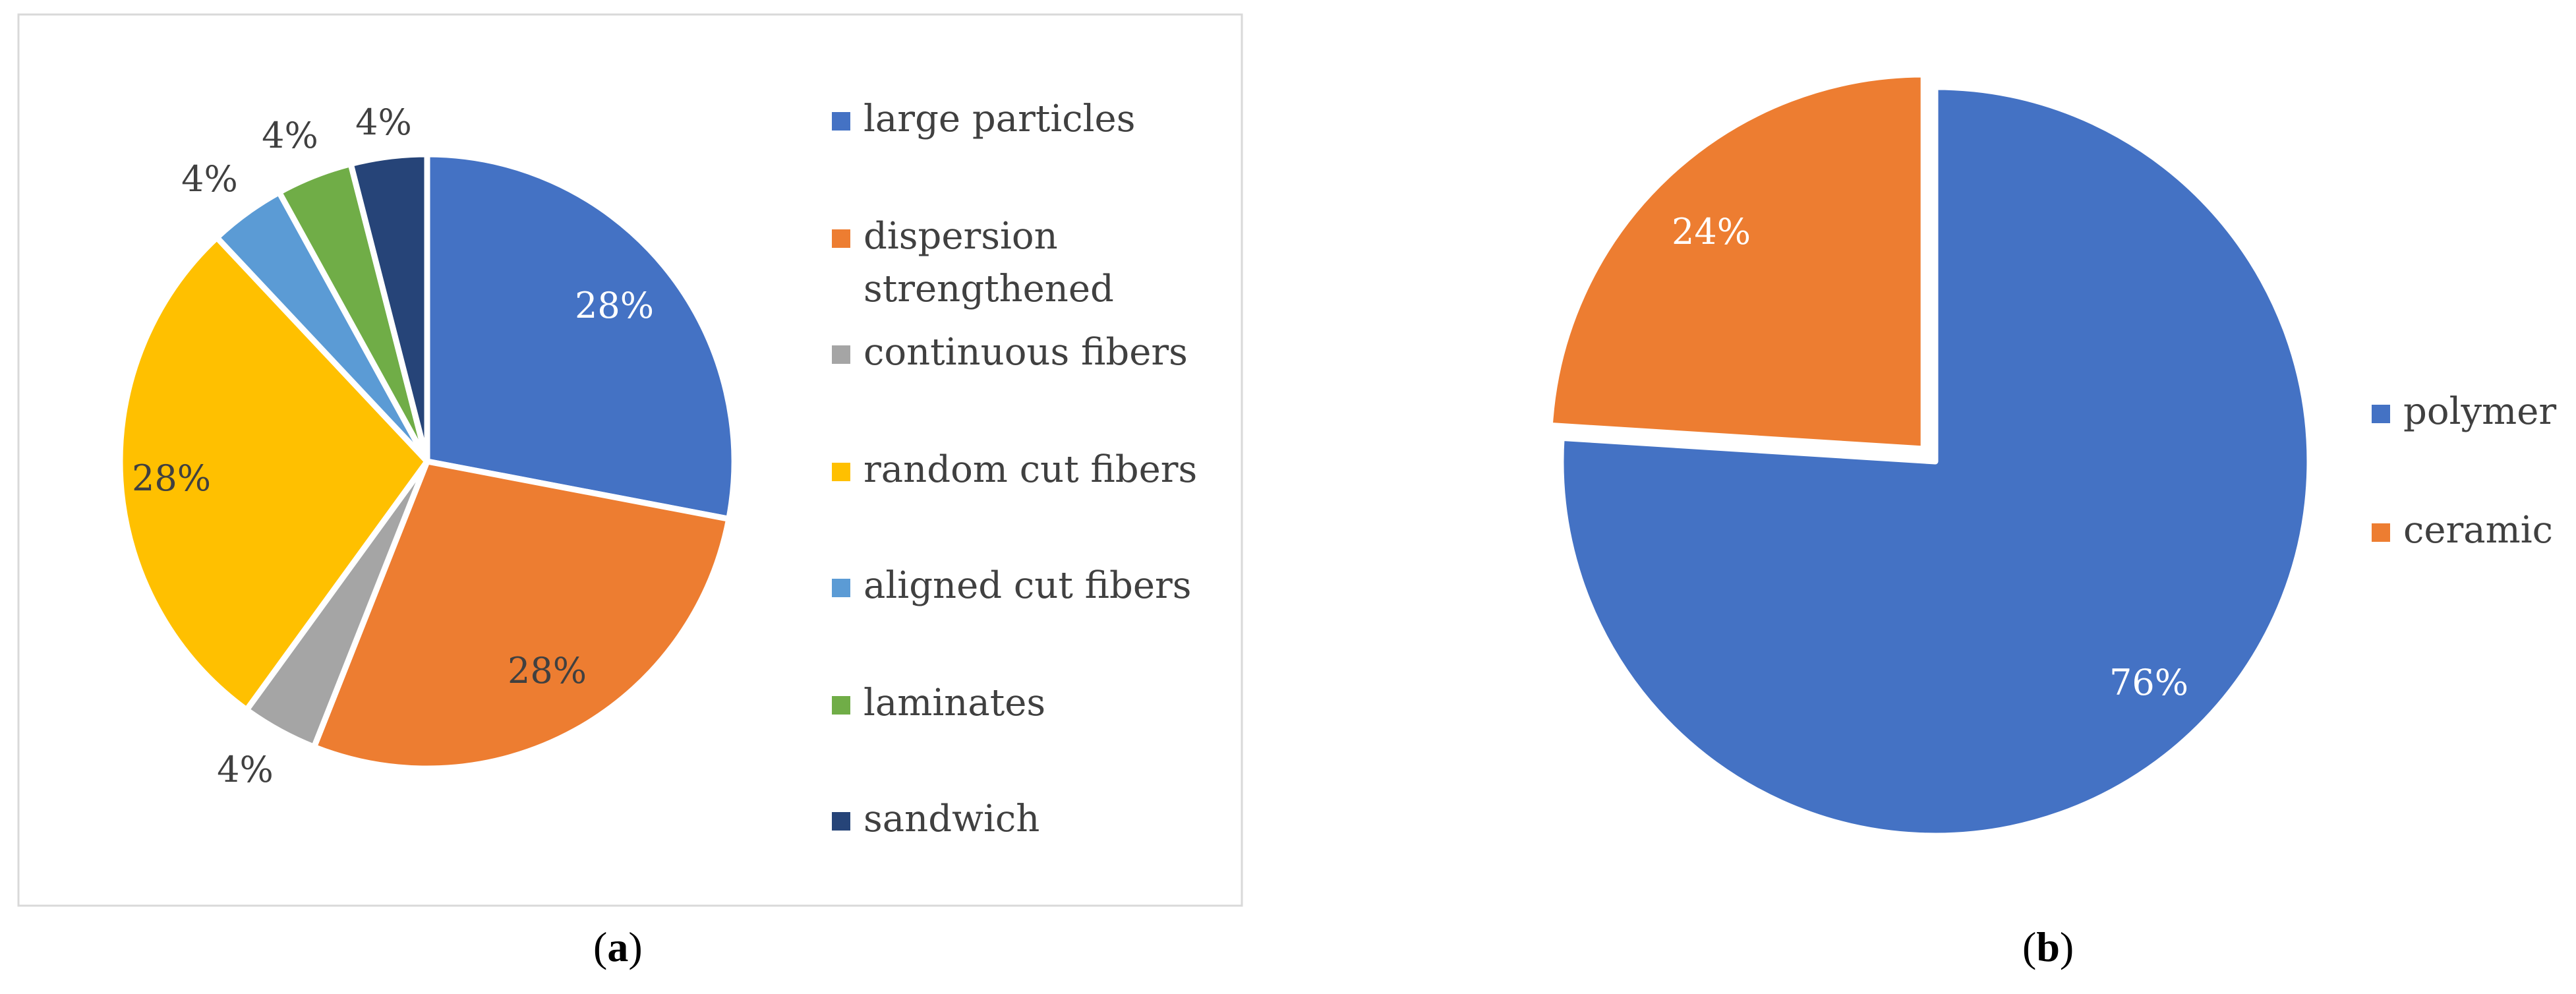 Image resolution: width=2576 pixels, height=994 pixels. I want to click on caption-b-letter: b, so click(2048, 946).